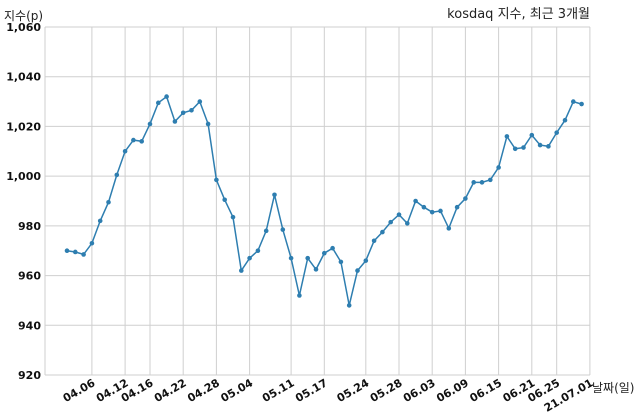 The image size is (640, 418). I want to click on chart-title: kosdaq 지수, 최근 3개월, so click(518, 14).